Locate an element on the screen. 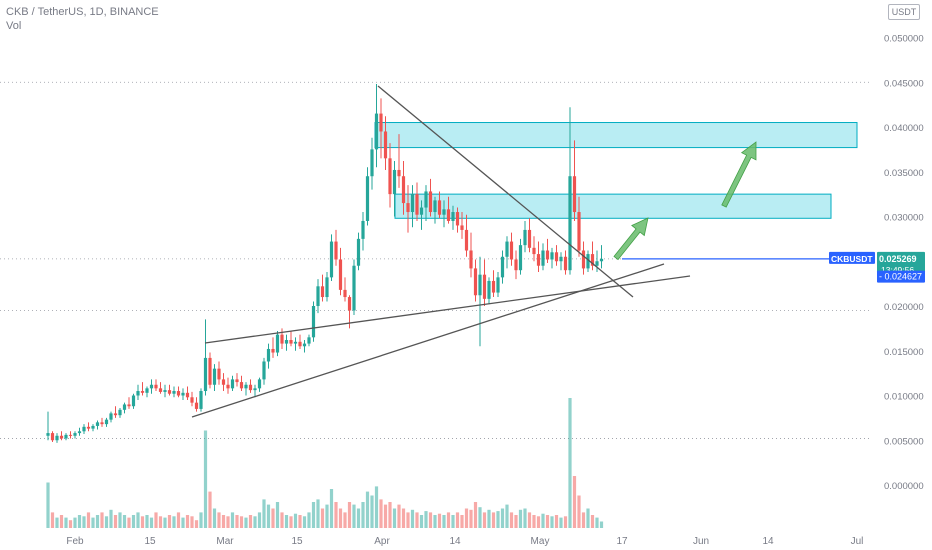 This screenshot has height=550, width=932. x-tick-label: Mar is located at coordinates (225, 541).